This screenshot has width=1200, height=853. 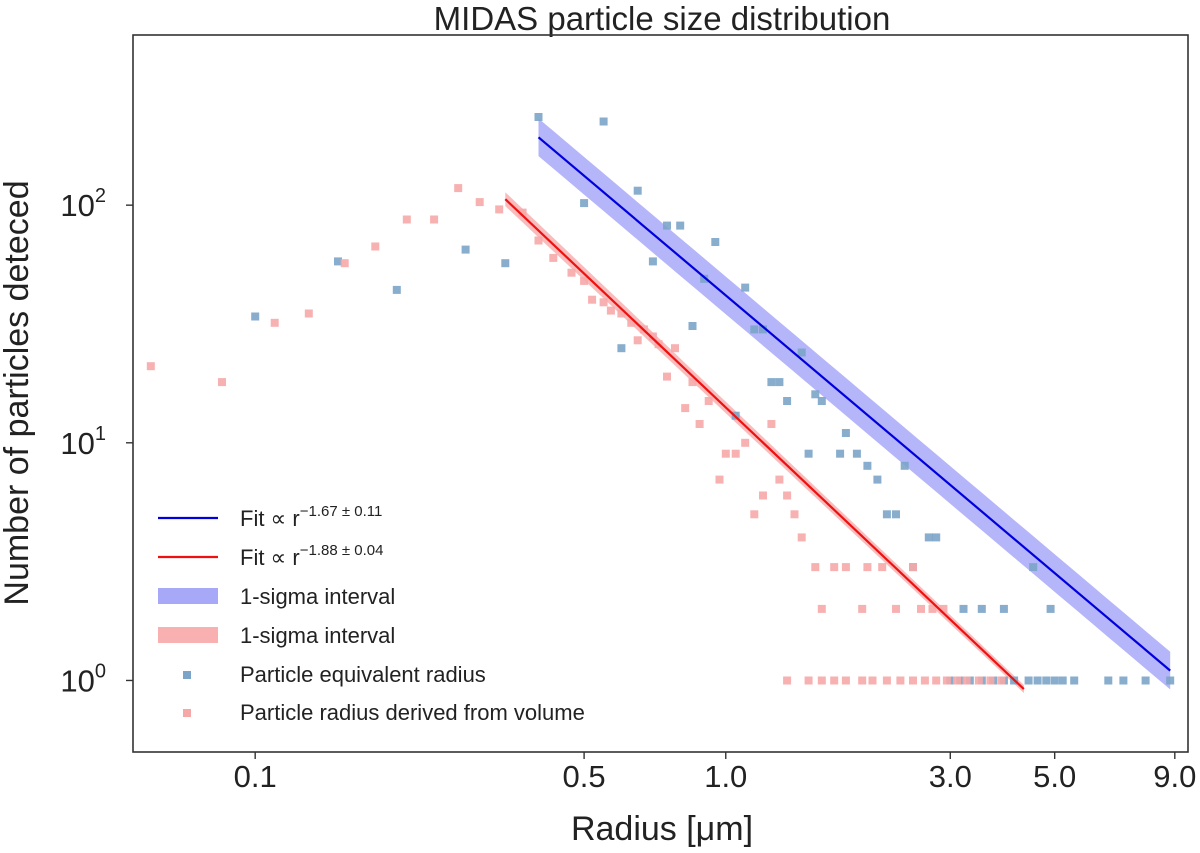 I want to click on chart-title: MIDAS particle size distribution, so click(x=662, y=18).